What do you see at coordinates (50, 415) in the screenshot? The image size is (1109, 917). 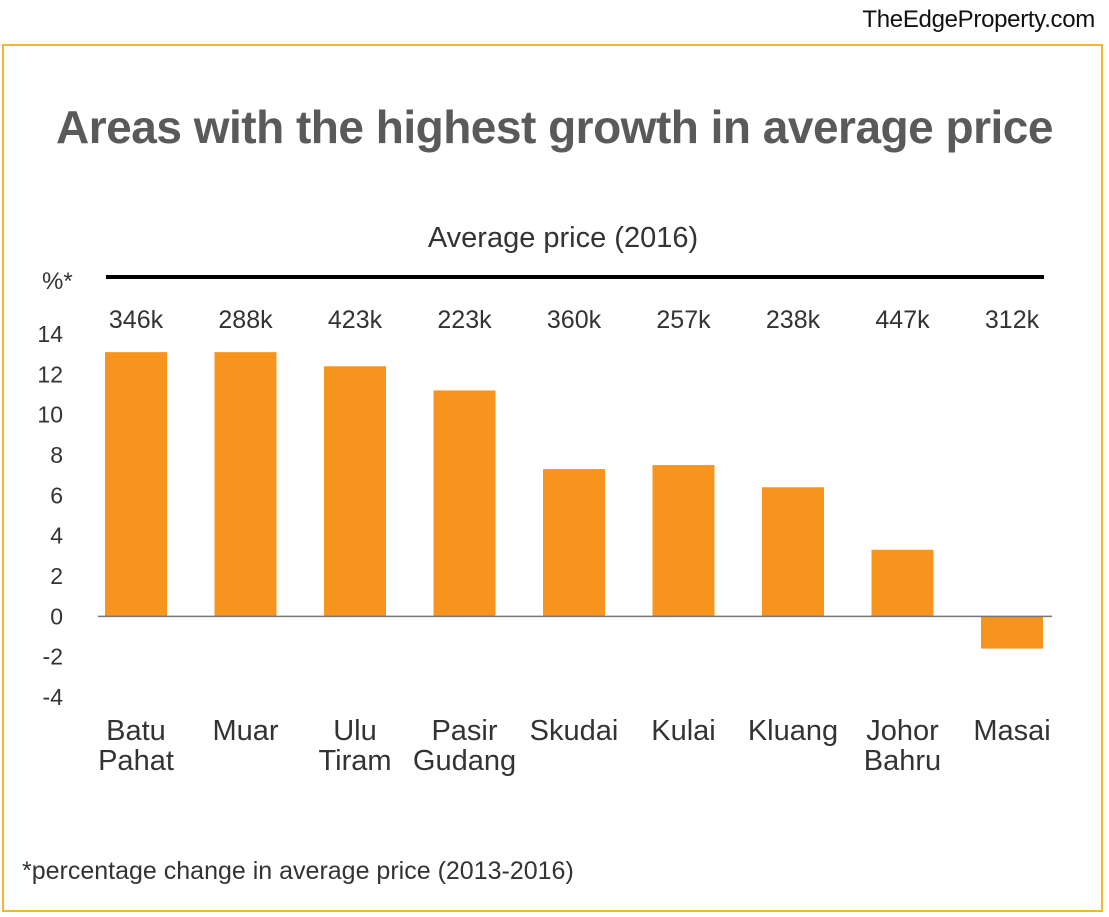 I see `y-tick-label: 10` at bounding box center [50, 415].